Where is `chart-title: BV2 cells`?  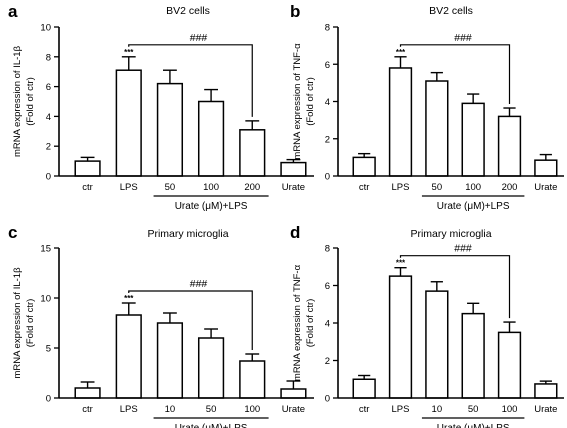
chart-title: BV2 cells is located at coordinates (188, 11).